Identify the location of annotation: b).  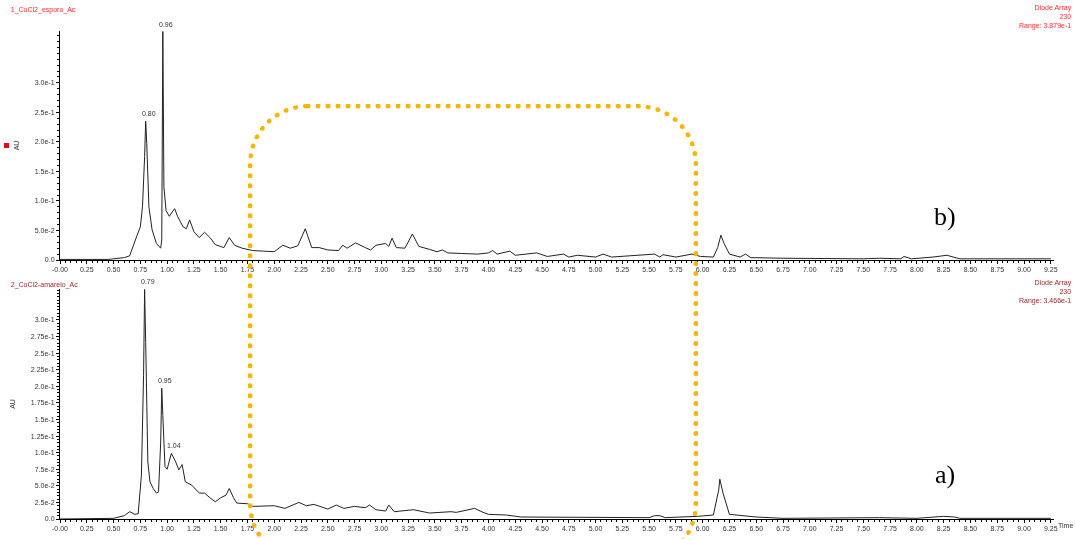
(945, 216).